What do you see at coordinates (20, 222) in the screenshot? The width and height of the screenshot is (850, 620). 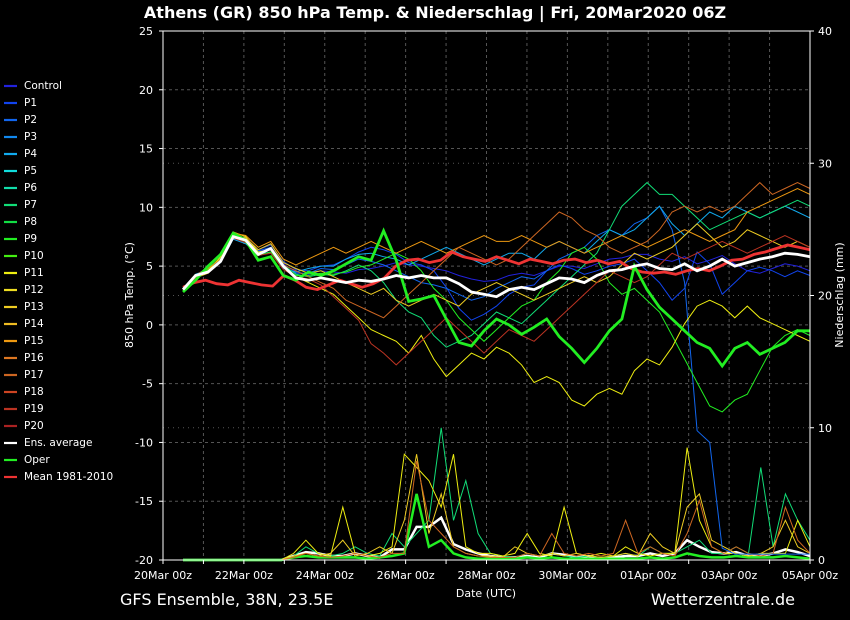 I see `legend-item: P8` at bounding box center [20, 222].